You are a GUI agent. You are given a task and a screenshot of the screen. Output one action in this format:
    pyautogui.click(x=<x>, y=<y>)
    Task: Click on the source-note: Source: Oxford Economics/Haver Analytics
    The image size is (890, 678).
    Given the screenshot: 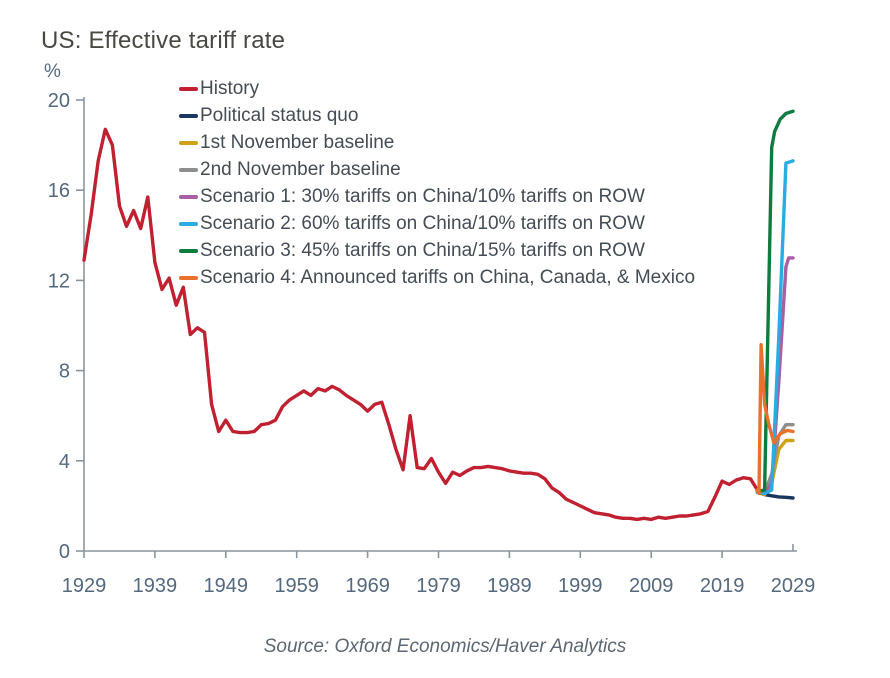 What is the action you would take?
    pyautogui.click(x=445, y=646)
    